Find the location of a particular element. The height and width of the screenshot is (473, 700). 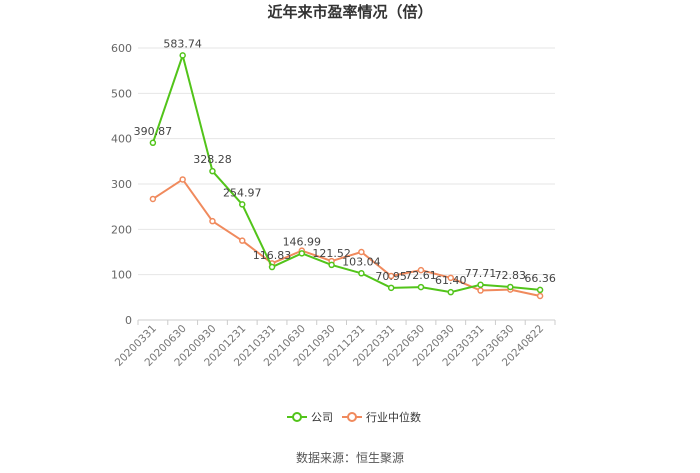

data-label-company: 70.95 is located at coordinates (391, 276).